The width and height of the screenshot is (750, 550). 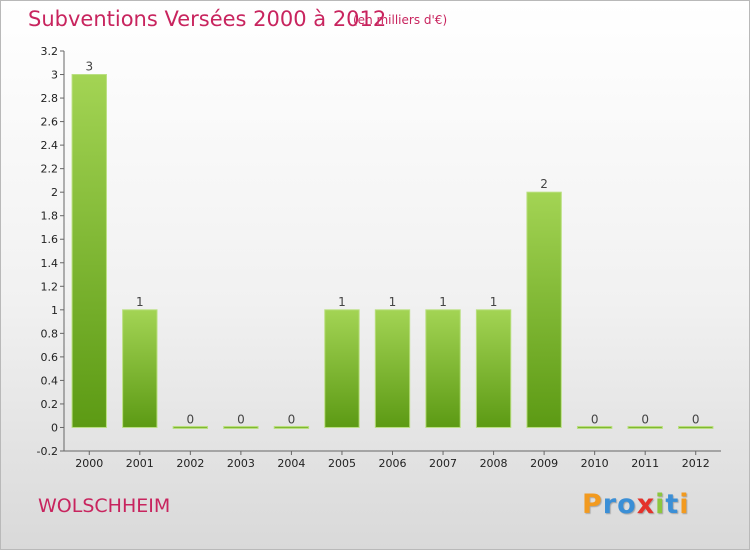 What do you see at coordinates (54, 310) in the screenshot?
I see `y-tick-label: 1` at bounding box center [54, 310].